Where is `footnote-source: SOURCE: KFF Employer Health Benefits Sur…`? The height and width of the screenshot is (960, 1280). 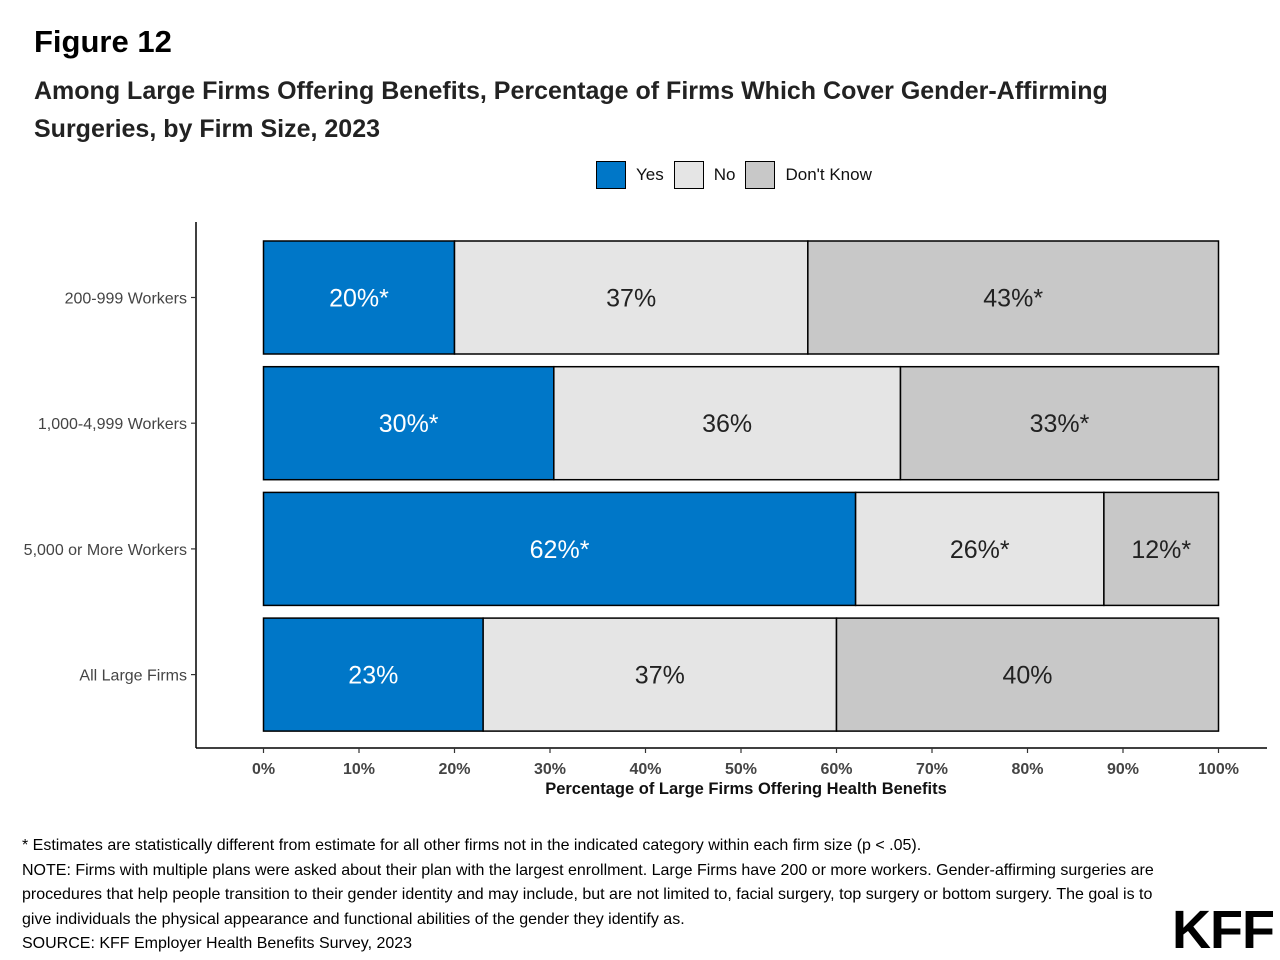 footnote-source: SOURCE: KFF Employer Health Benefits Sur… is located at coordinates (217, 943).